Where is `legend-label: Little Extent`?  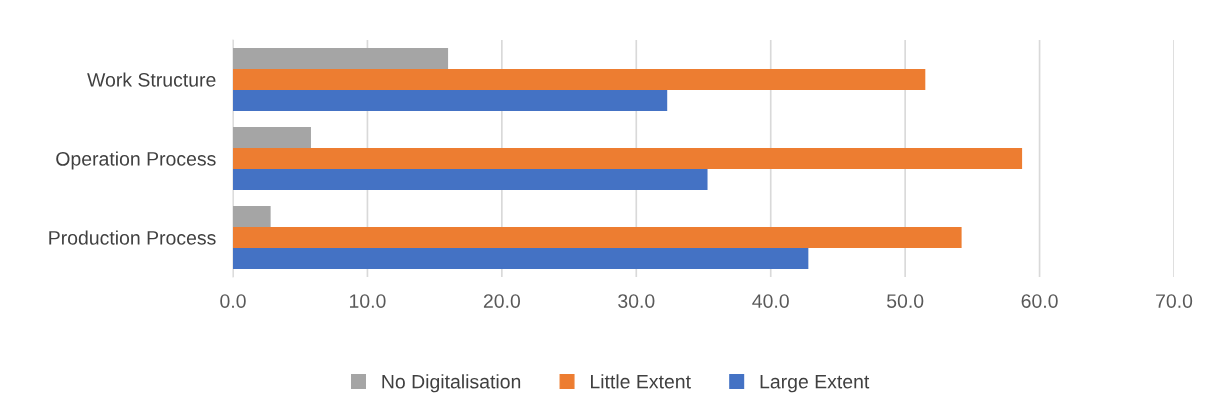 legend-label: Little Extent is located at coordinates (641, 381).